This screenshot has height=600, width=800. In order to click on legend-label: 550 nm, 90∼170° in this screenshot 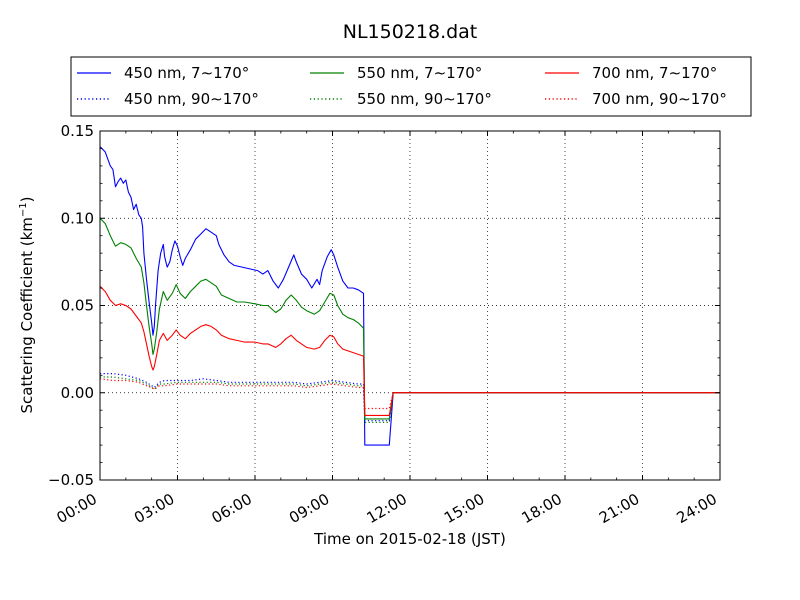, I will do `click(424, 99)`.